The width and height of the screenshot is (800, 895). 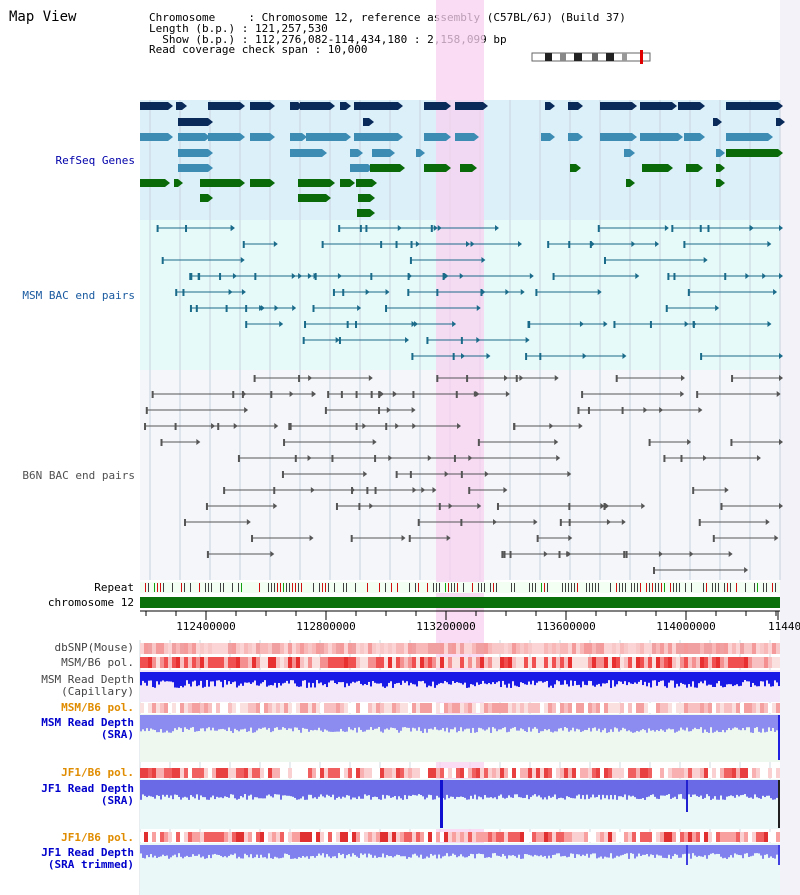 What do you see at coordinates (208, 587) in the screenshot?
I see `repeat-mark` at bounding box center [208, 587].